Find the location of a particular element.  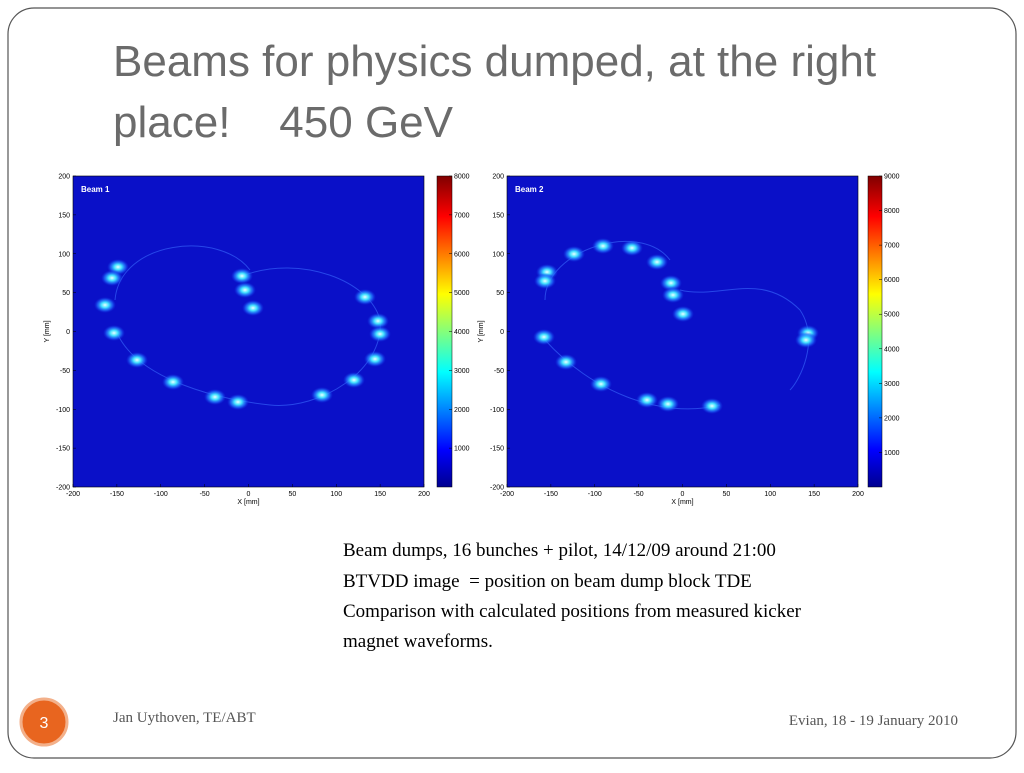

title-line: place! 450 GeV is located at coordinates (283, 122).